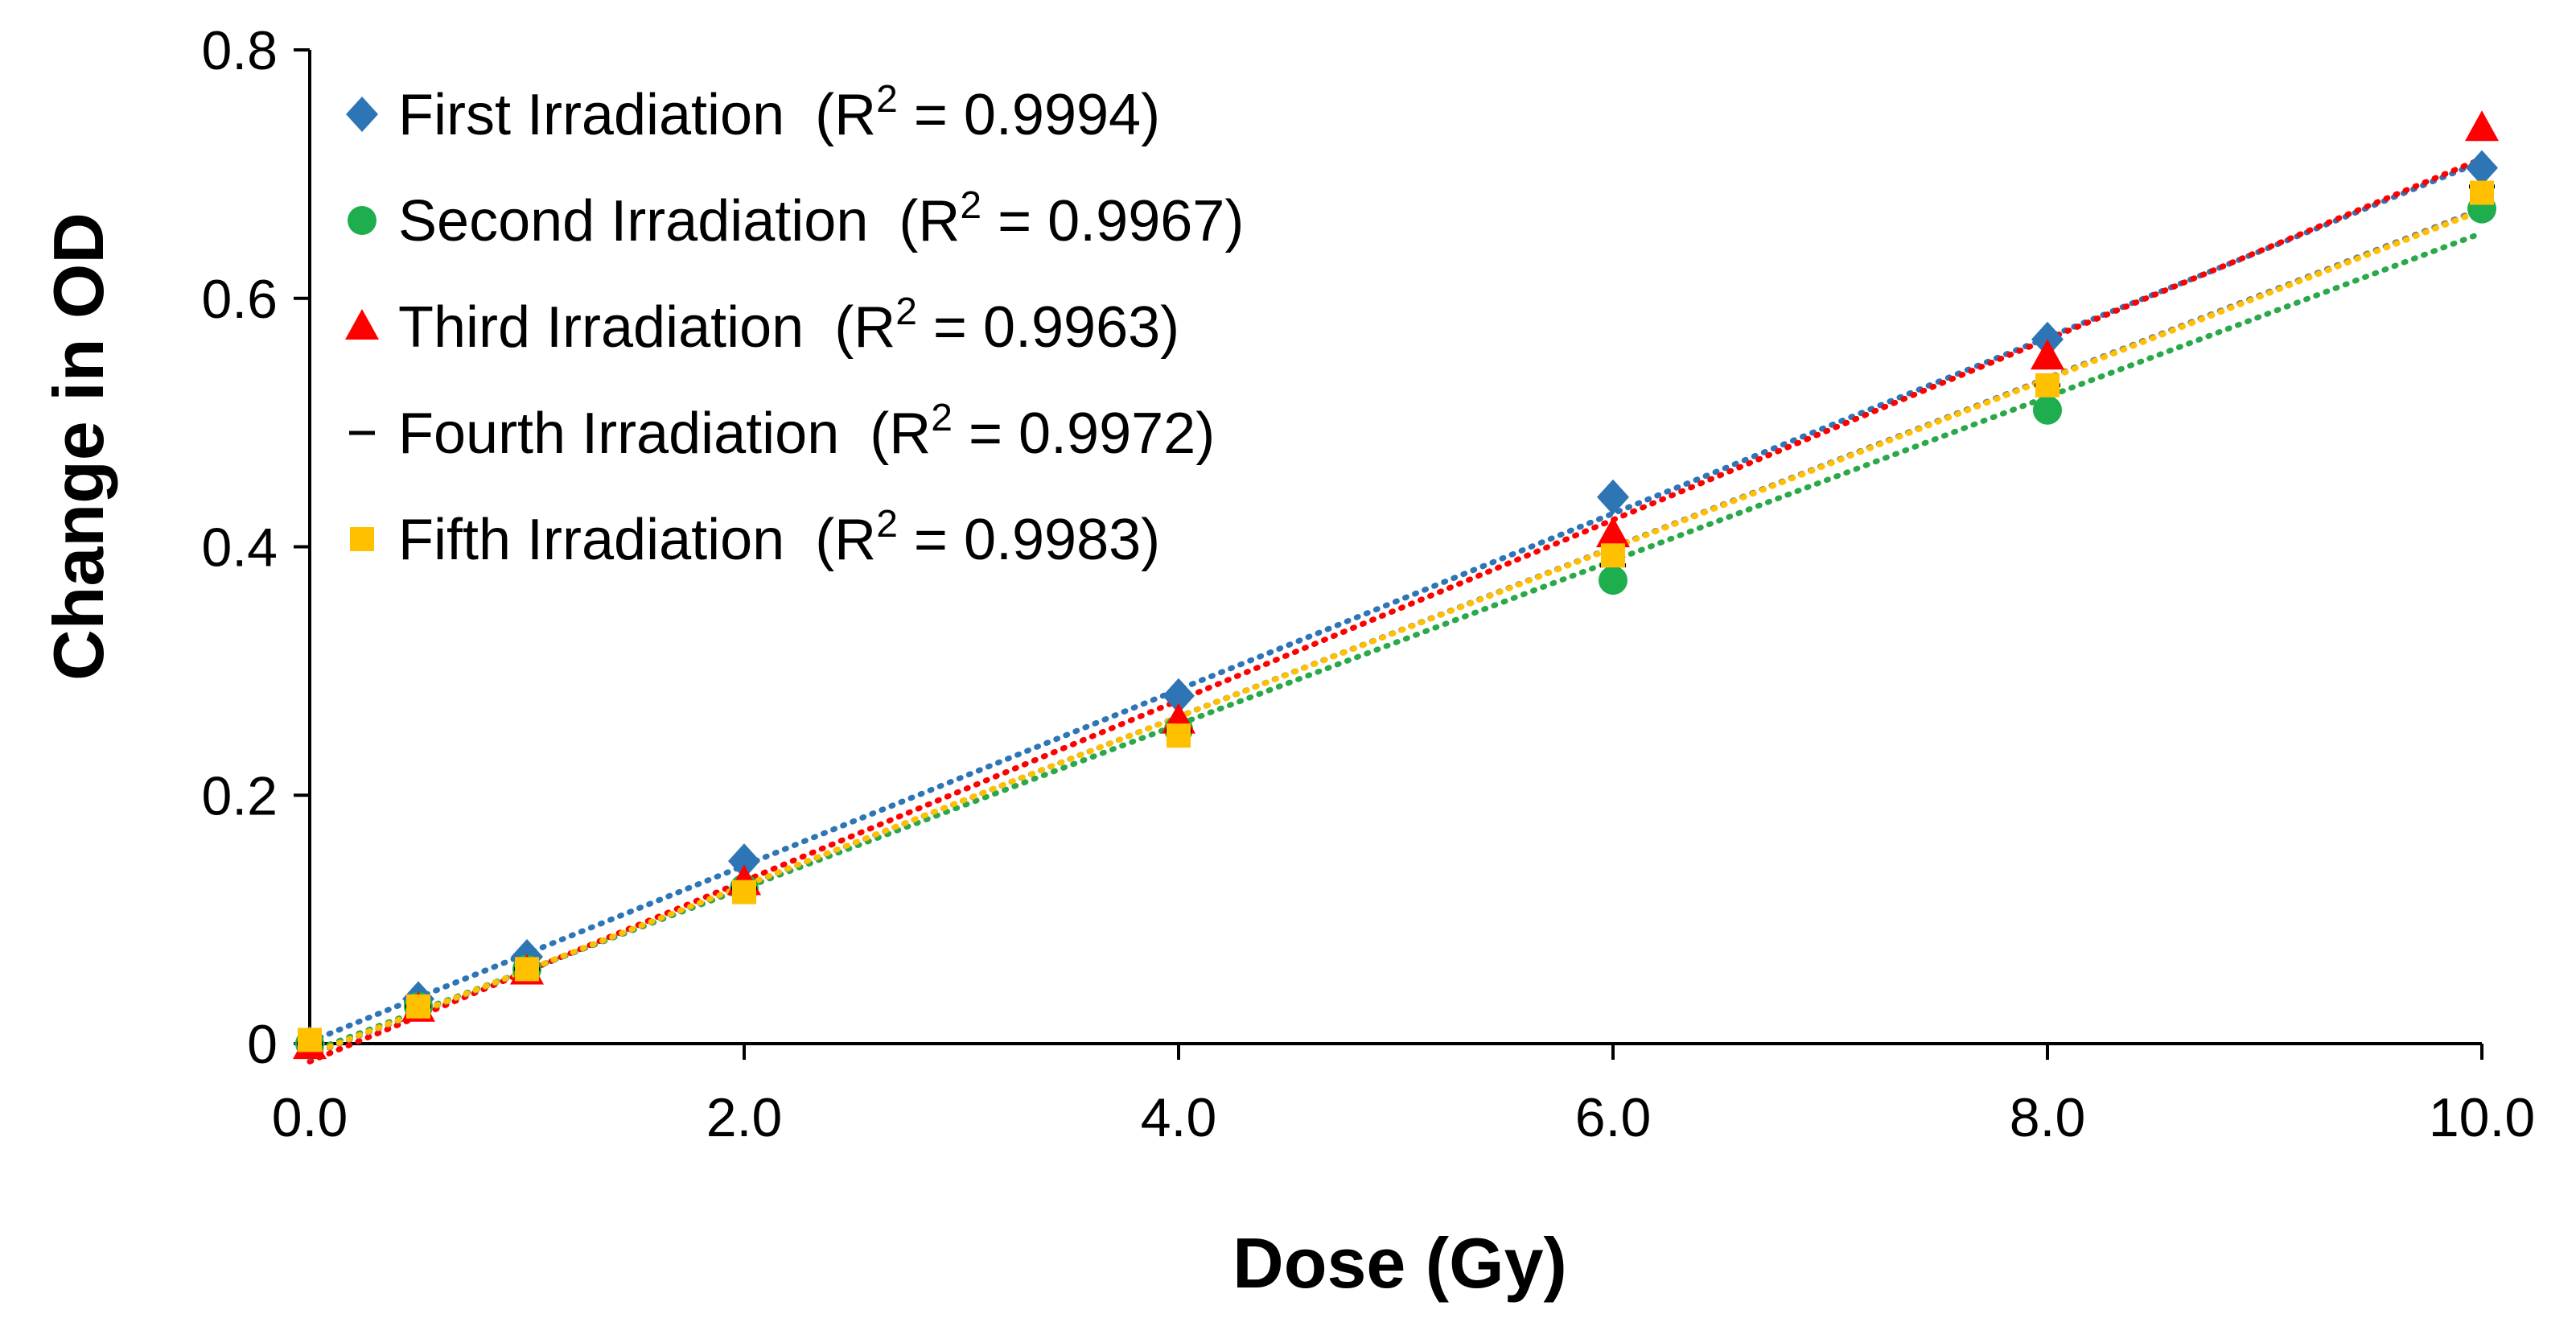 The image size is (2576, 1343). Describe the element at coordinates (1179, 1118) in the screenshot. I see `x-tick-label: 4.0` at that location.